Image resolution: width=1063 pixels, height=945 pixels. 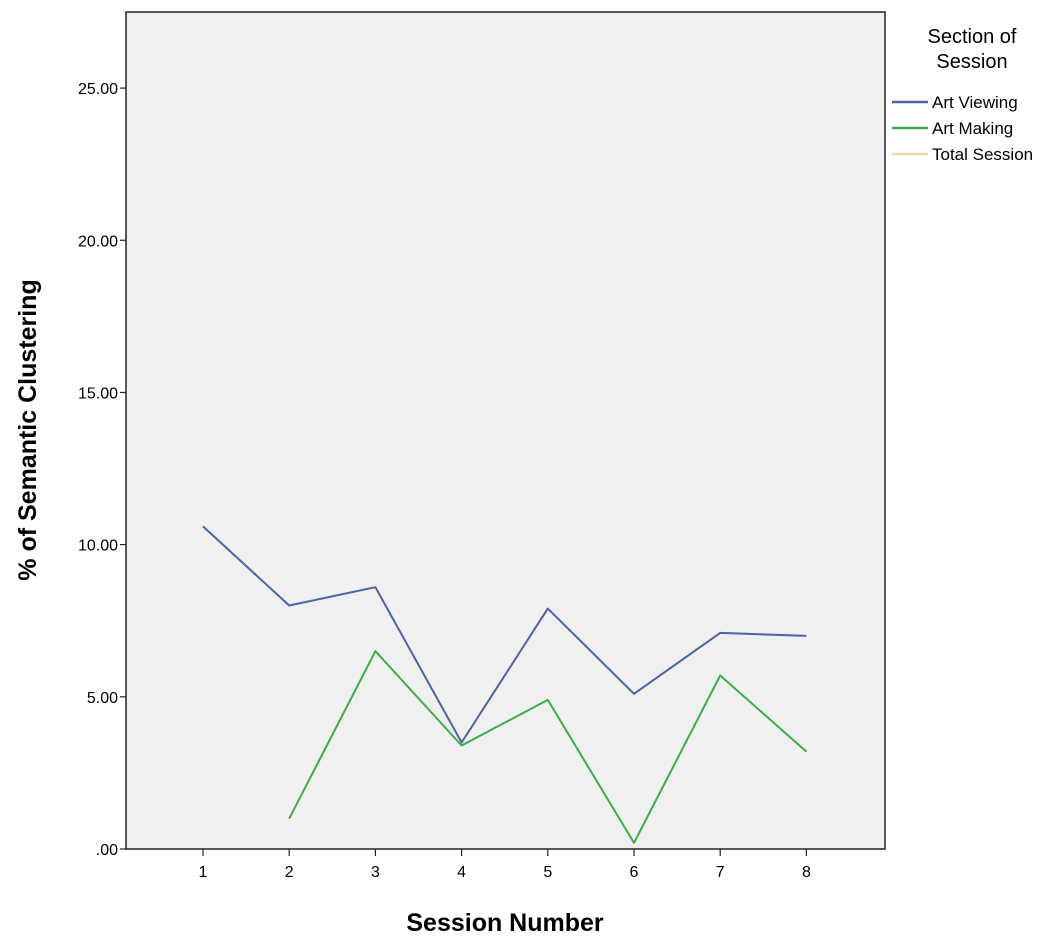 I want to click on y-tick-label: 5.00, so click(x=102, y=698).